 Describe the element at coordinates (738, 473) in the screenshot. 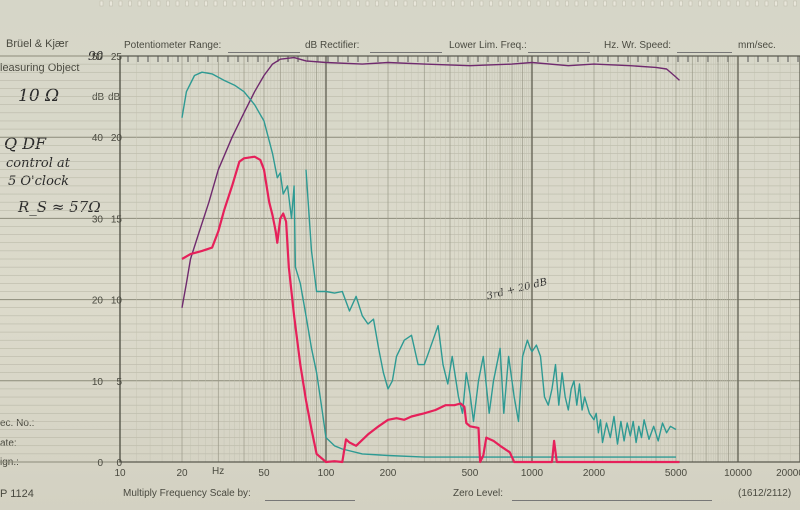

I see `x-tick-label: 10000` at that location.